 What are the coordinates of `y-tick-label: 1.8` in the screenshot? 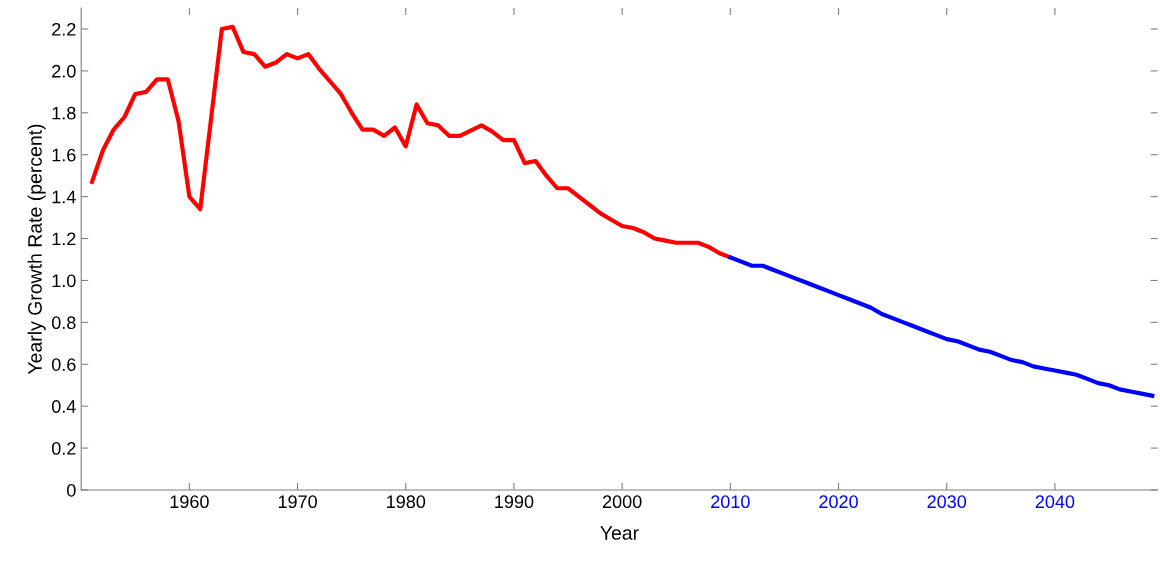 It's located at (64, 113).